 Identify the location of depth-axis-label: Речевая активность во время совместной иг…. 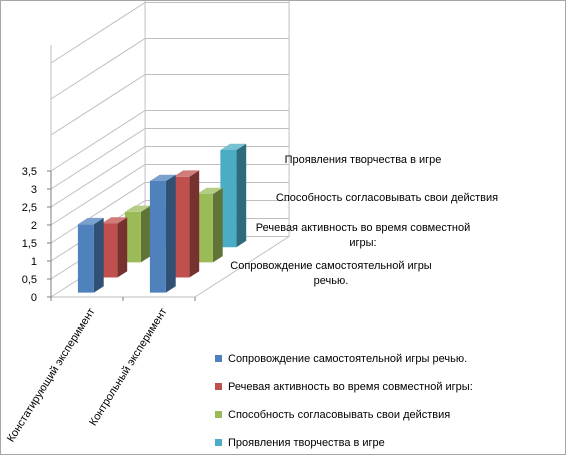
(363, 235).